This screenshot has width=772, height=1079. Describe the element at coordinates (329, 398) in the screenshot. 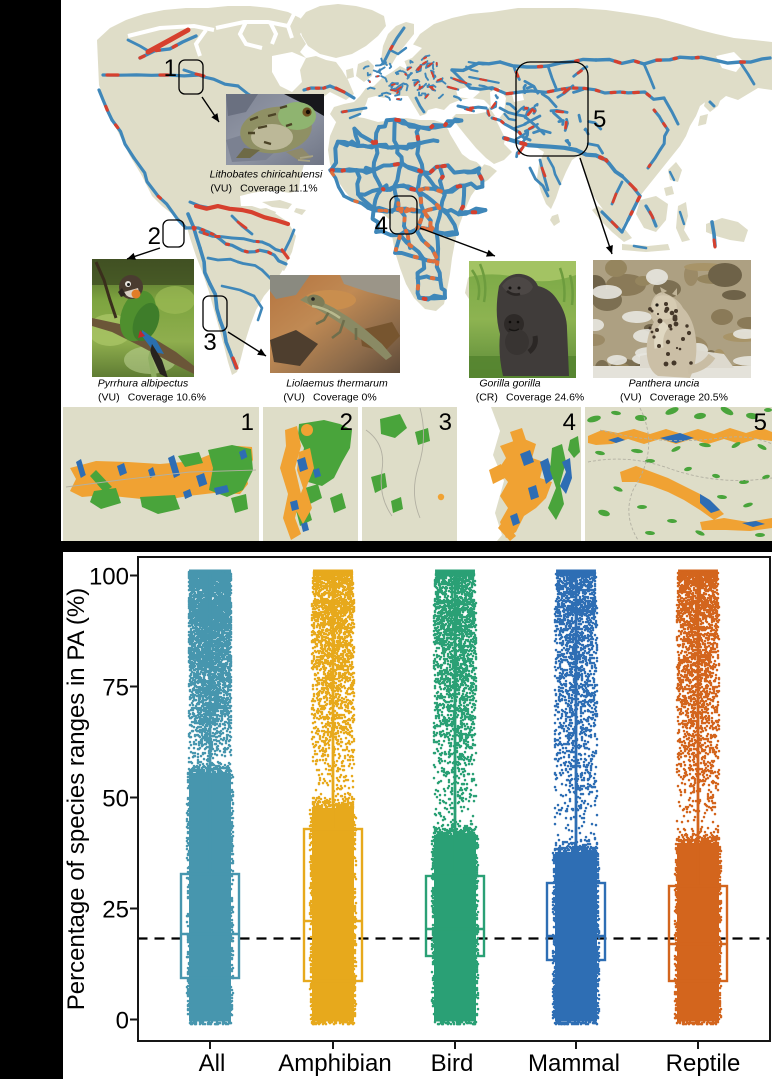

I see `svg-text: (VU) Coverage 0%` at that location.